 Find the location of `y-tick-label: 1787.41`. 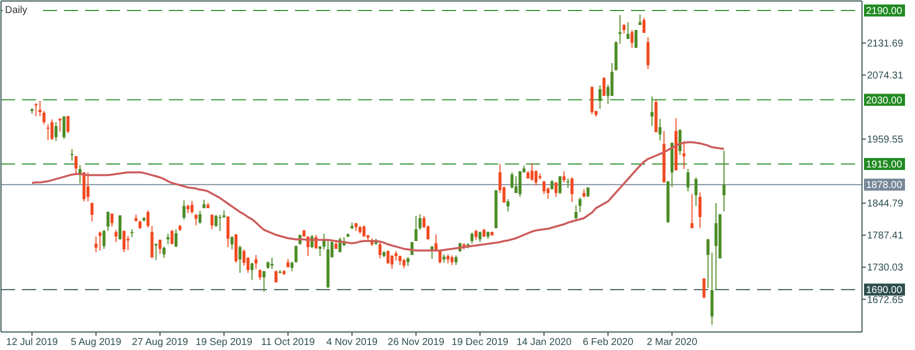

y-tick-label: 1787.41 is located at coordinates (885, 236).